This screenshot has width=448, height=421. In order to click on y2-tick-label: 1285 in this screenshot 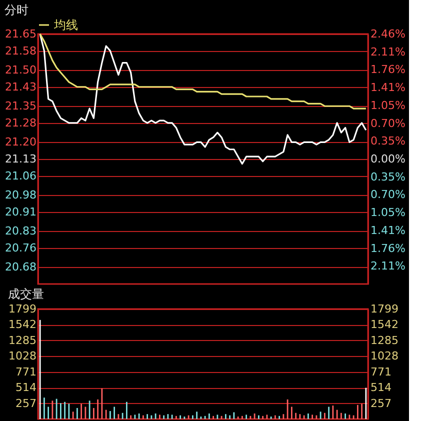, I will do `click(384, 340)`.